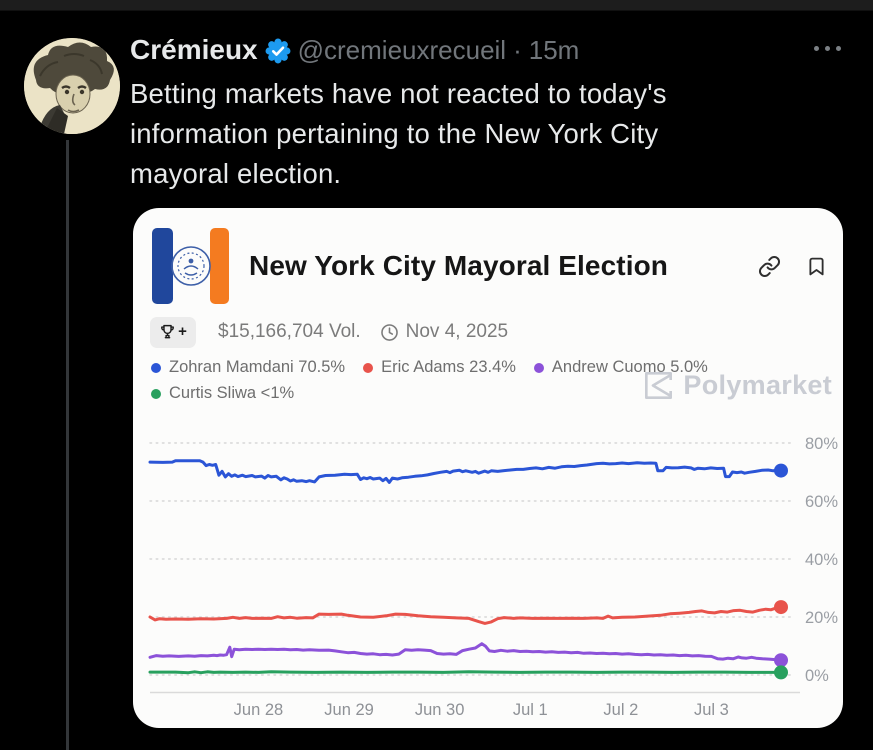  What do you see at coordinates (457, 331) in the screenshot?
I see `end-date-text: Nov 4, 2025` at bounding box center [457, 331].